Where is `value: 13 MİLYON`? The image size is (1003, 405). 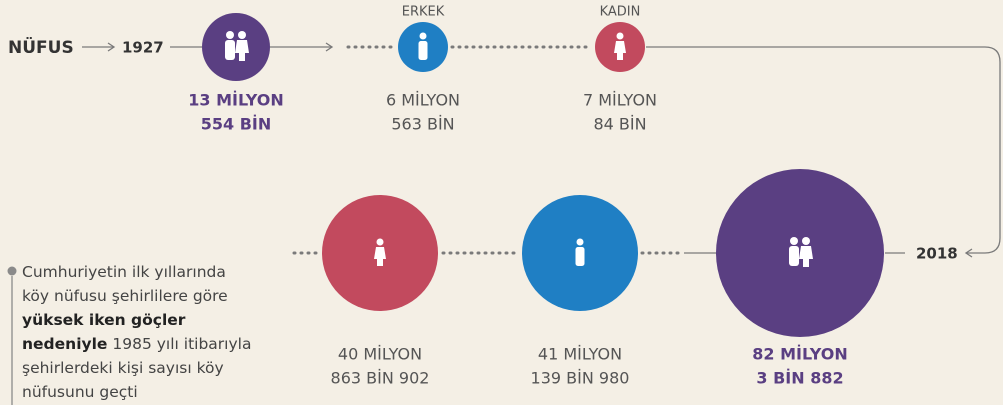 value: 13 MİLYON is located at coordinates (235, 100).